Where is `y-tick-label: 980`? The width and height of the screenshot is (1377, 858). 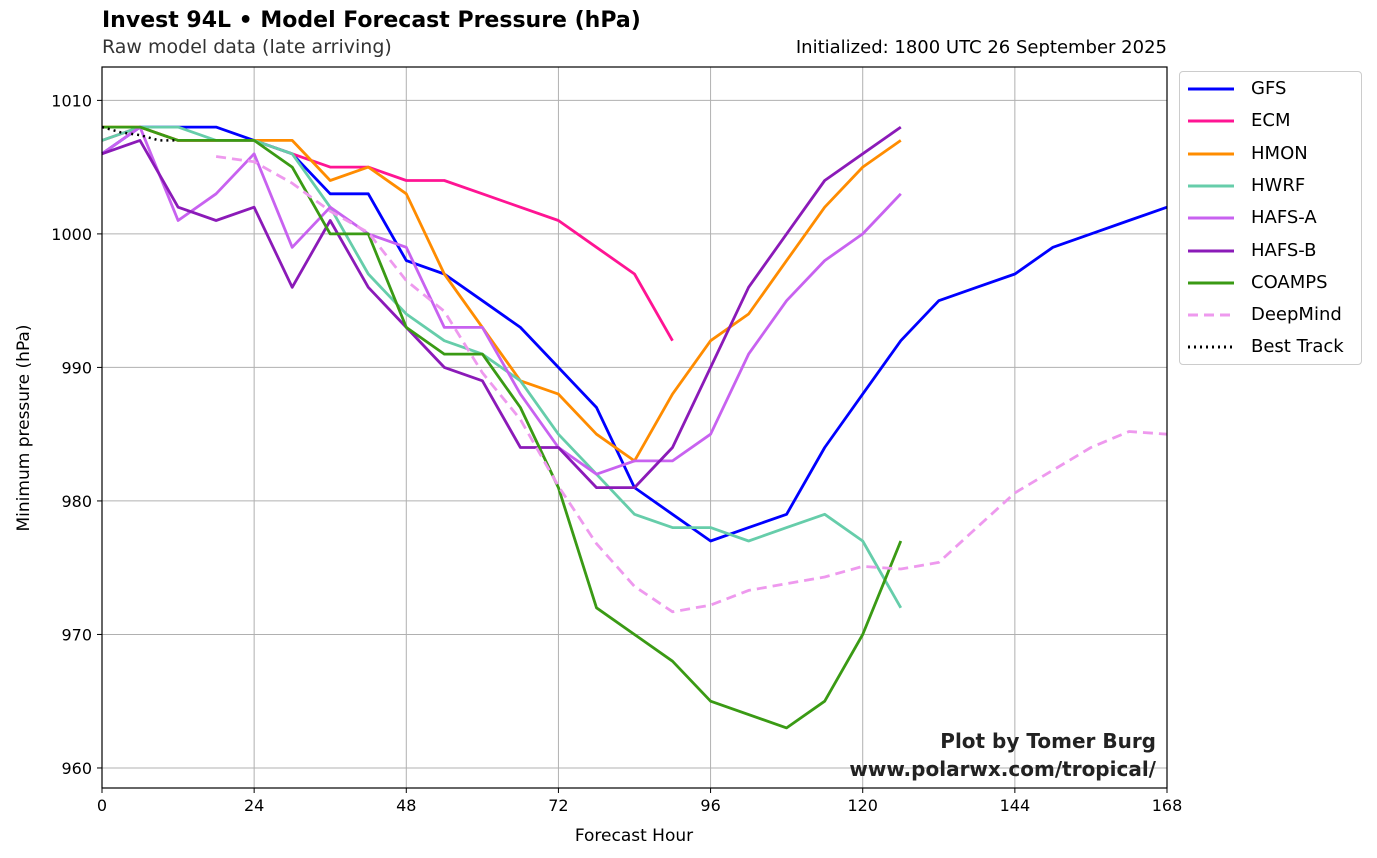 y-tick-label: 980 is located at coordinates (76, 501).